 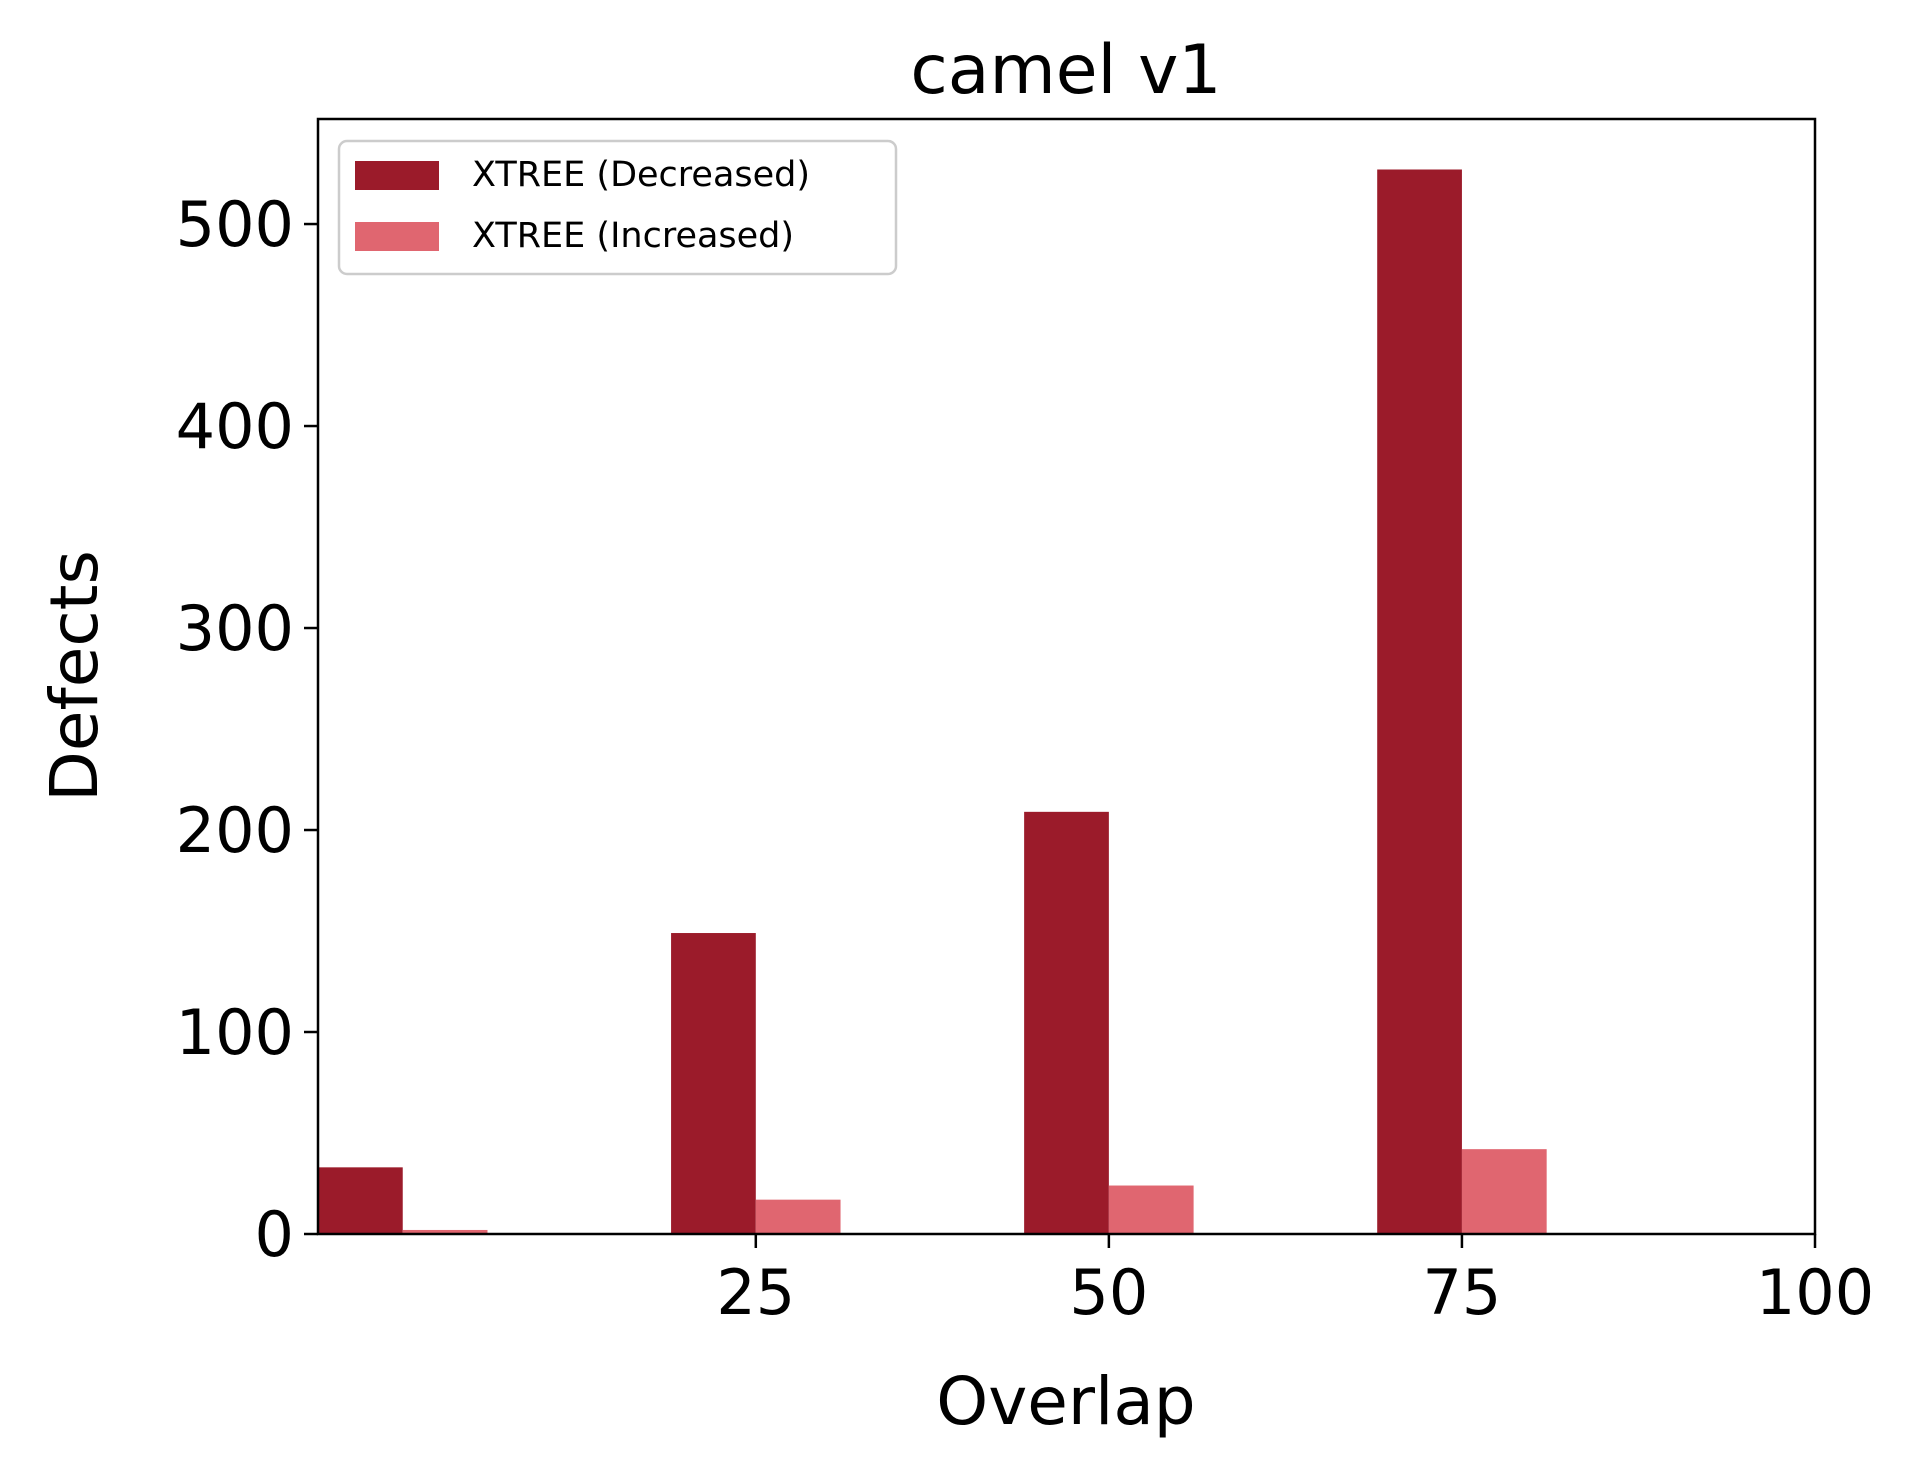 I want to click on legend-frame, so click(x=617, y=207).